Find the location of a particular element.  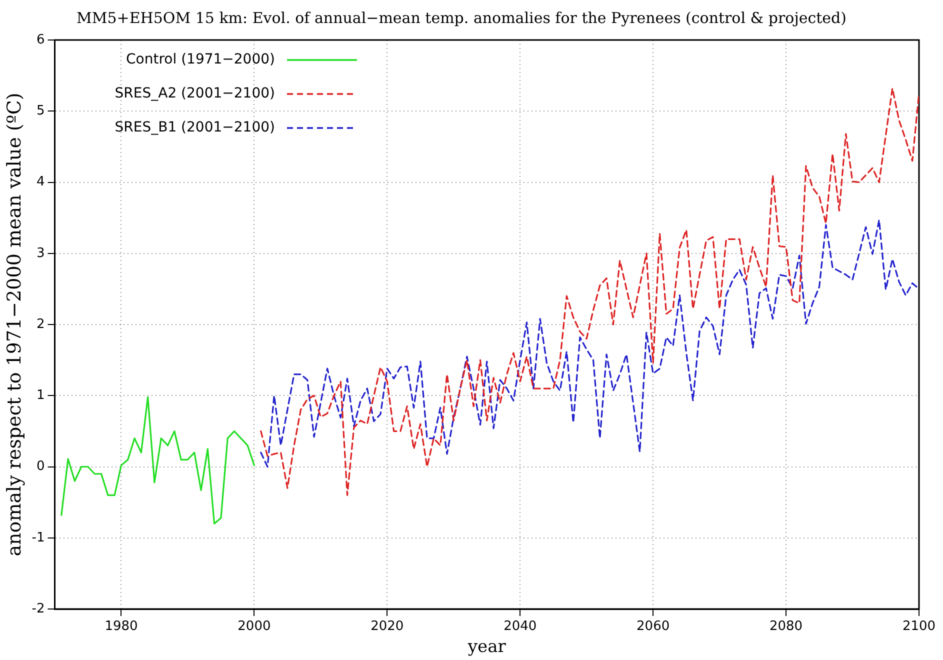

legend-label: SRES_A2 (2001−2100) is located at coordinates (194, 94).